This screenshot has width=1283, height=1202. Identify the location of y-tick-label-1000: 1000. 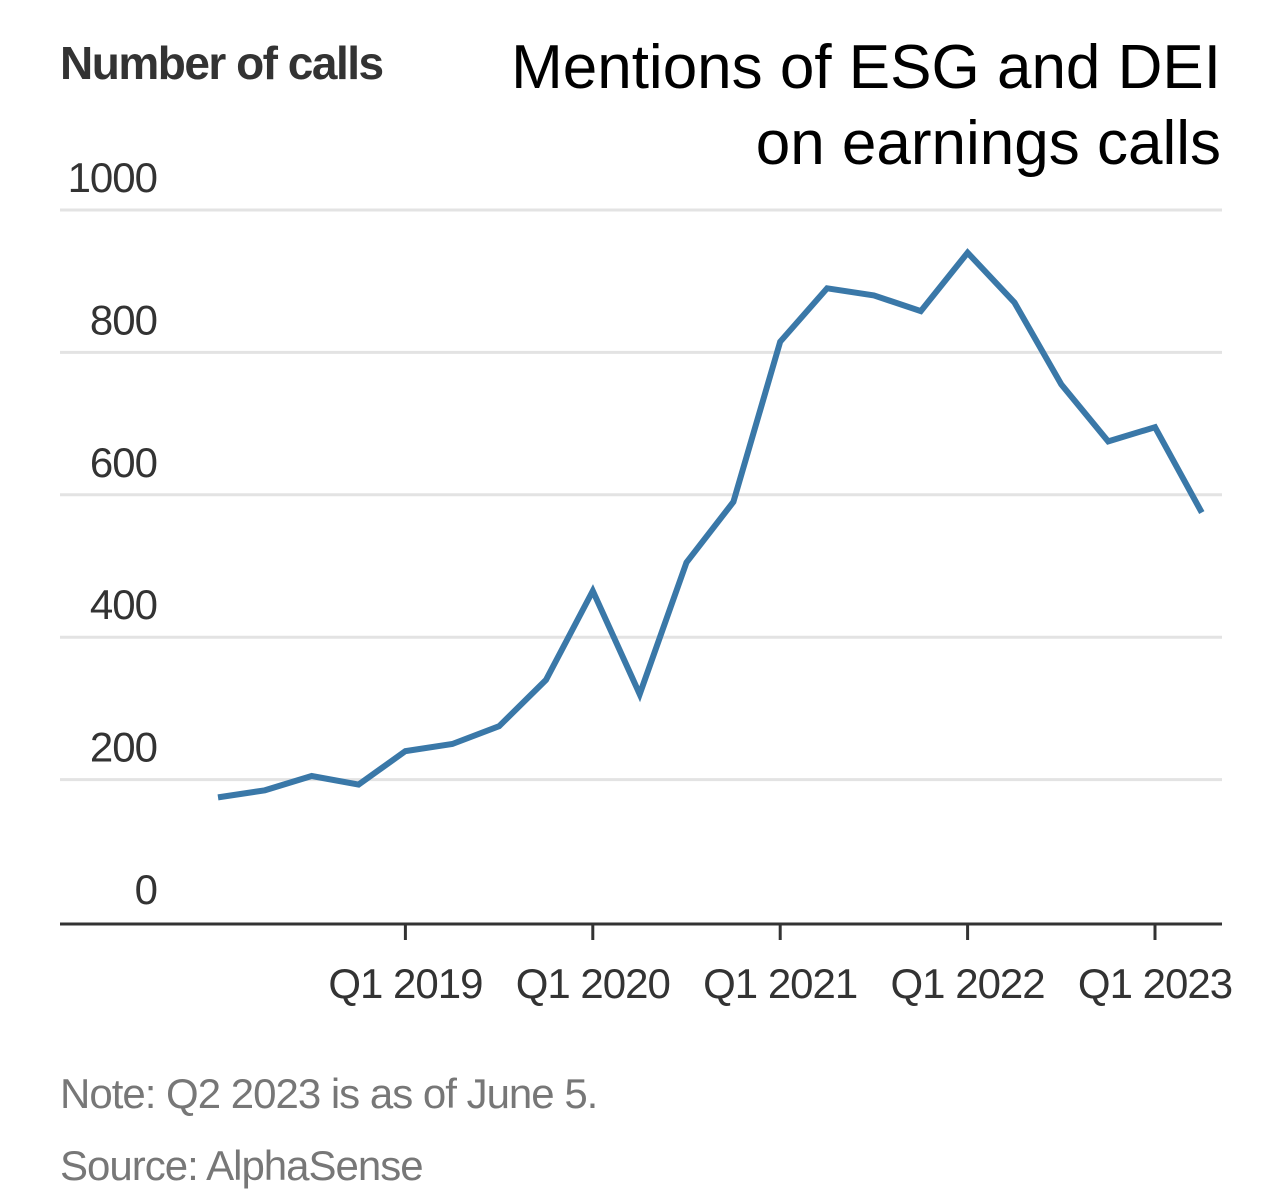
(112, 177).